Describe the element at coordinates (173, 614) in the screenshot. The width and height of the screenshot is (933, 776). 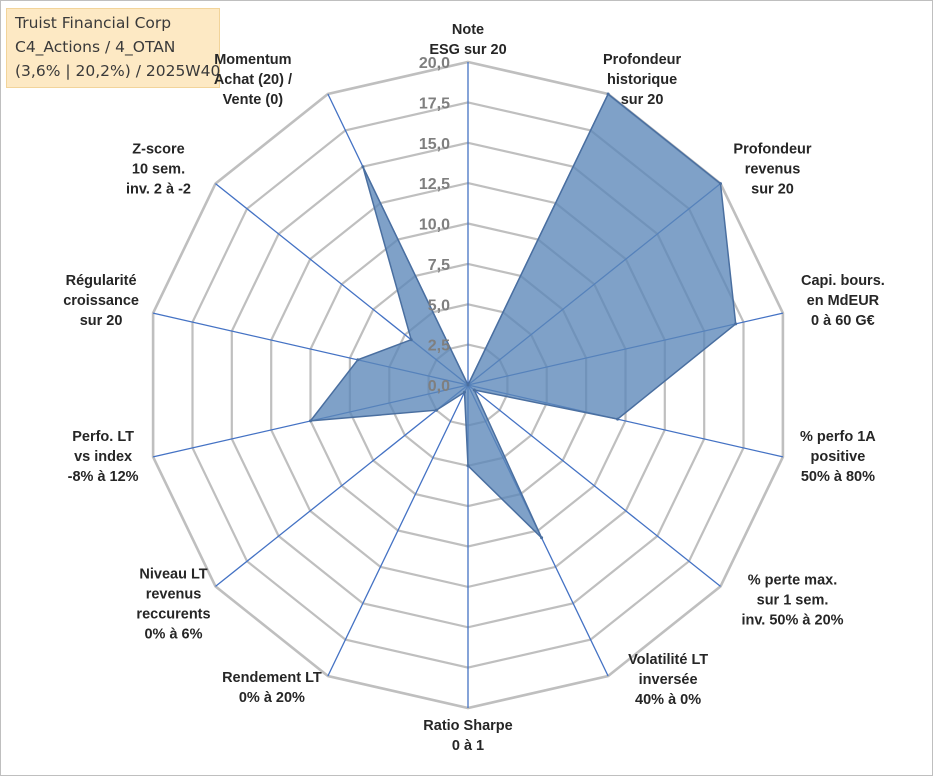
I see `axis-label-line: reccurents` at that location.